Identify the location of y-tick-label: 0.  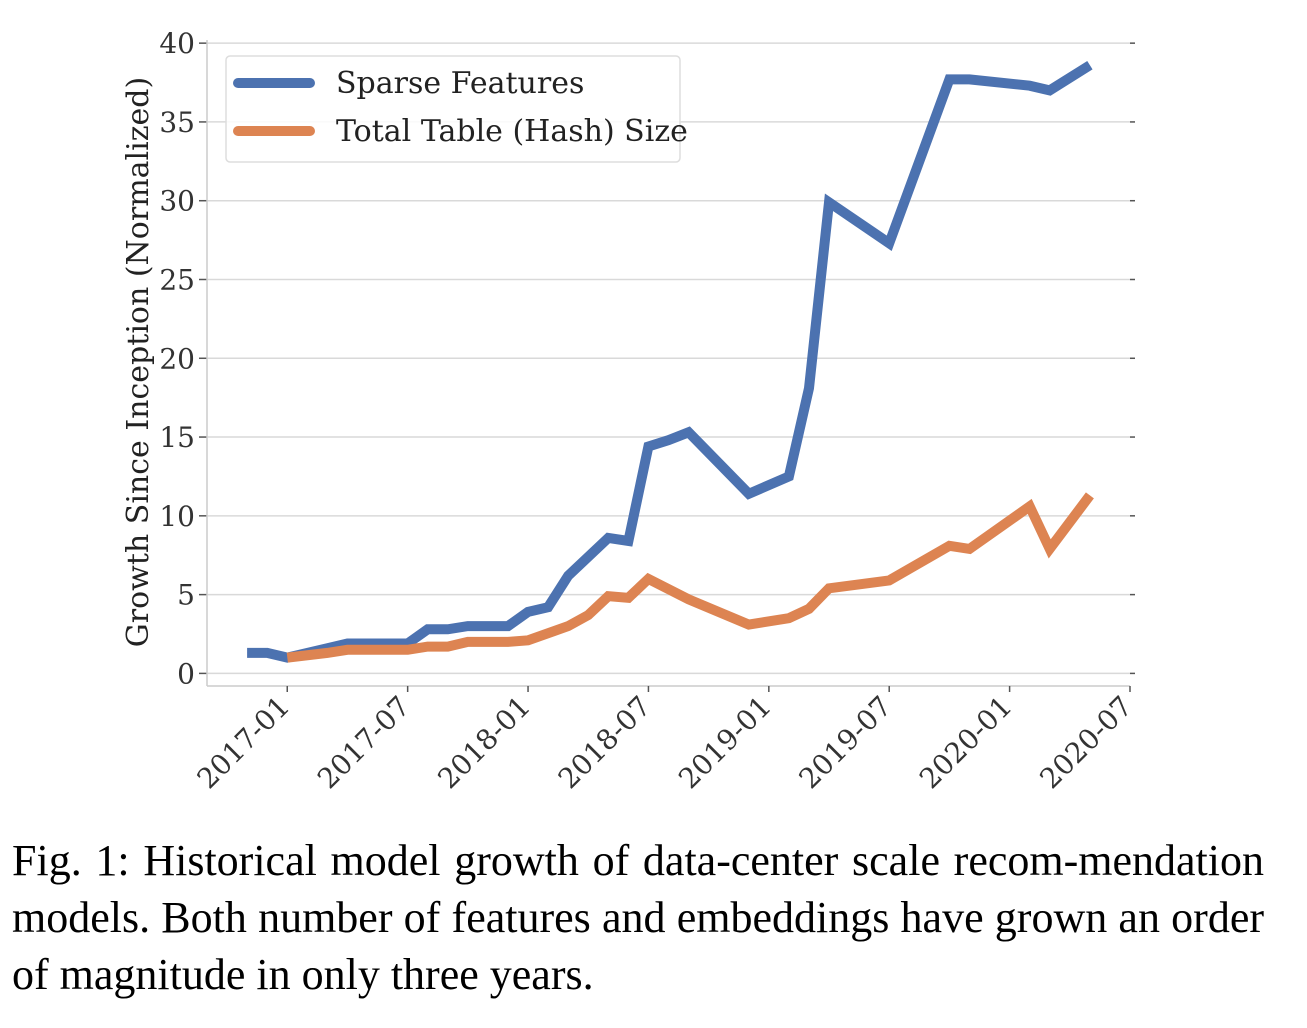
(186, 673).